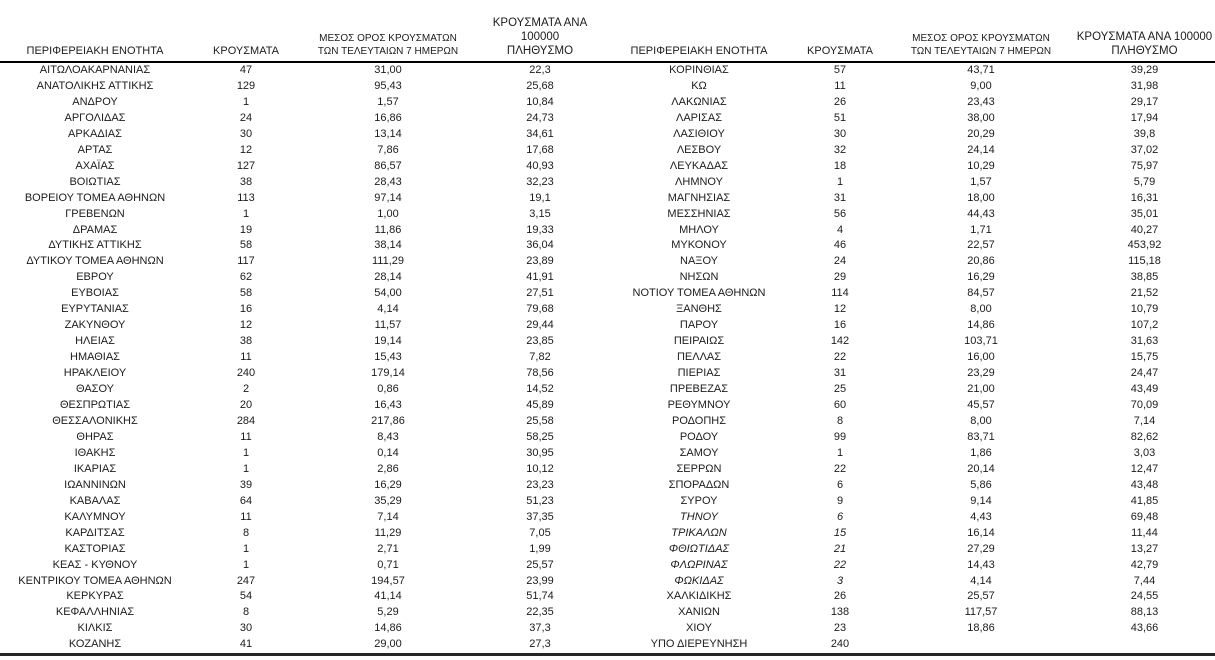  Describe the element at coordinates (540, 580) in the screenshot. I see `left-per100k-cell: 23,99` at that location.